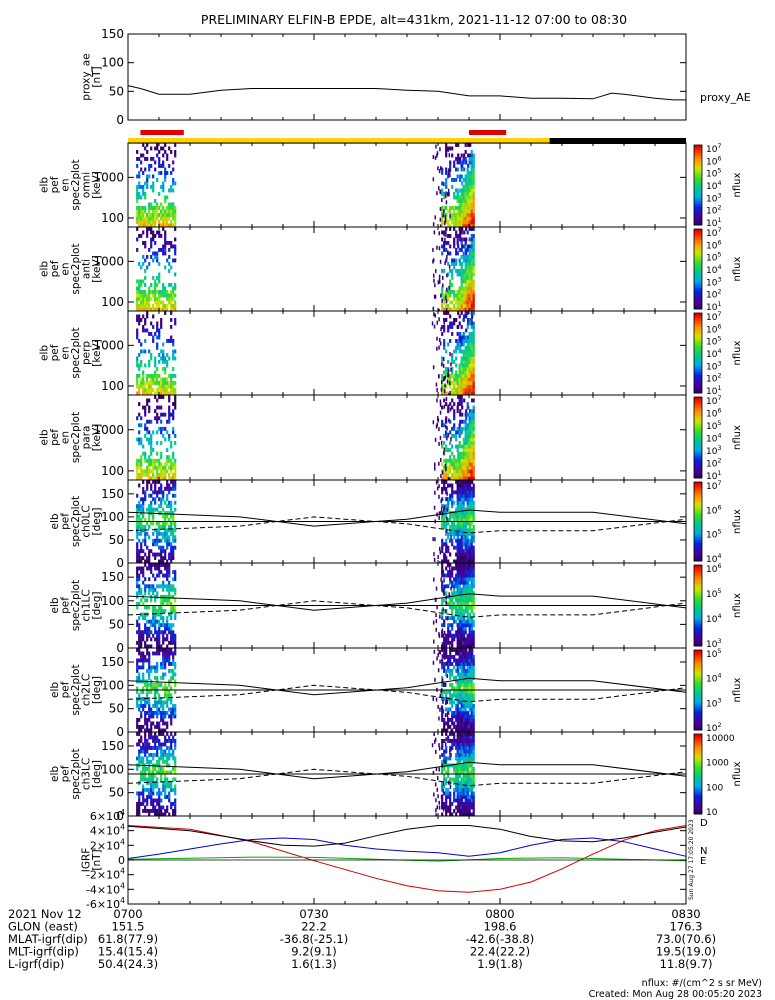 Image resolution: width=775 pixels, height=1000 pixels. I want to click on colorbar-frame, so click(698, 185).